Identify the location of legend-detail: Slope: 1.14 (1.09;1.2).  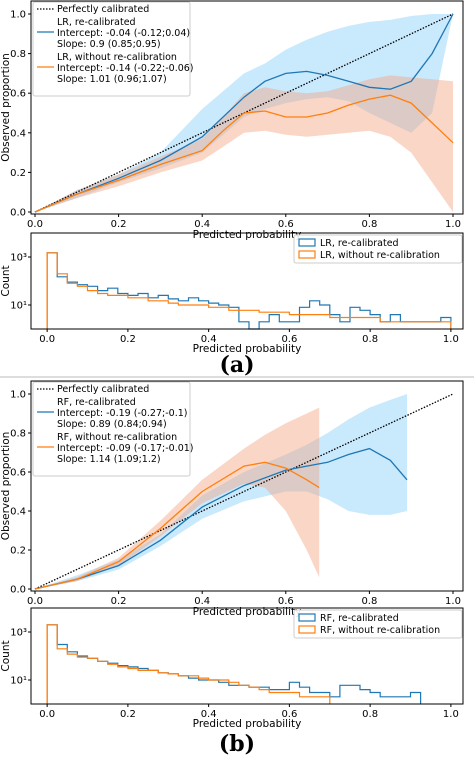
(109, 459).